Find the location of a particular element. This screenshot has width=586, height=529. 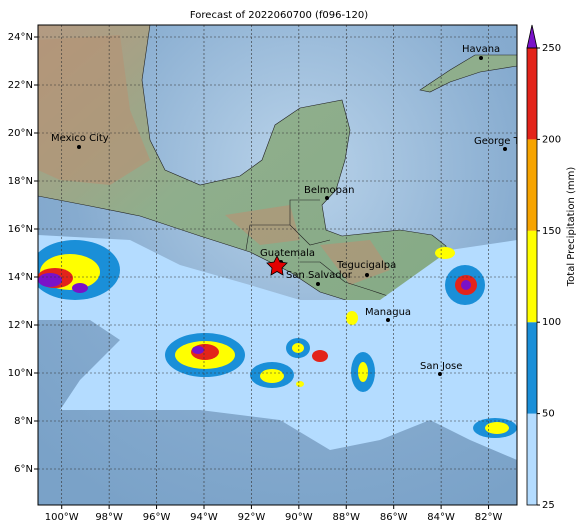

colorbar-tick-label: 100 is located at coordinates (551, 322).